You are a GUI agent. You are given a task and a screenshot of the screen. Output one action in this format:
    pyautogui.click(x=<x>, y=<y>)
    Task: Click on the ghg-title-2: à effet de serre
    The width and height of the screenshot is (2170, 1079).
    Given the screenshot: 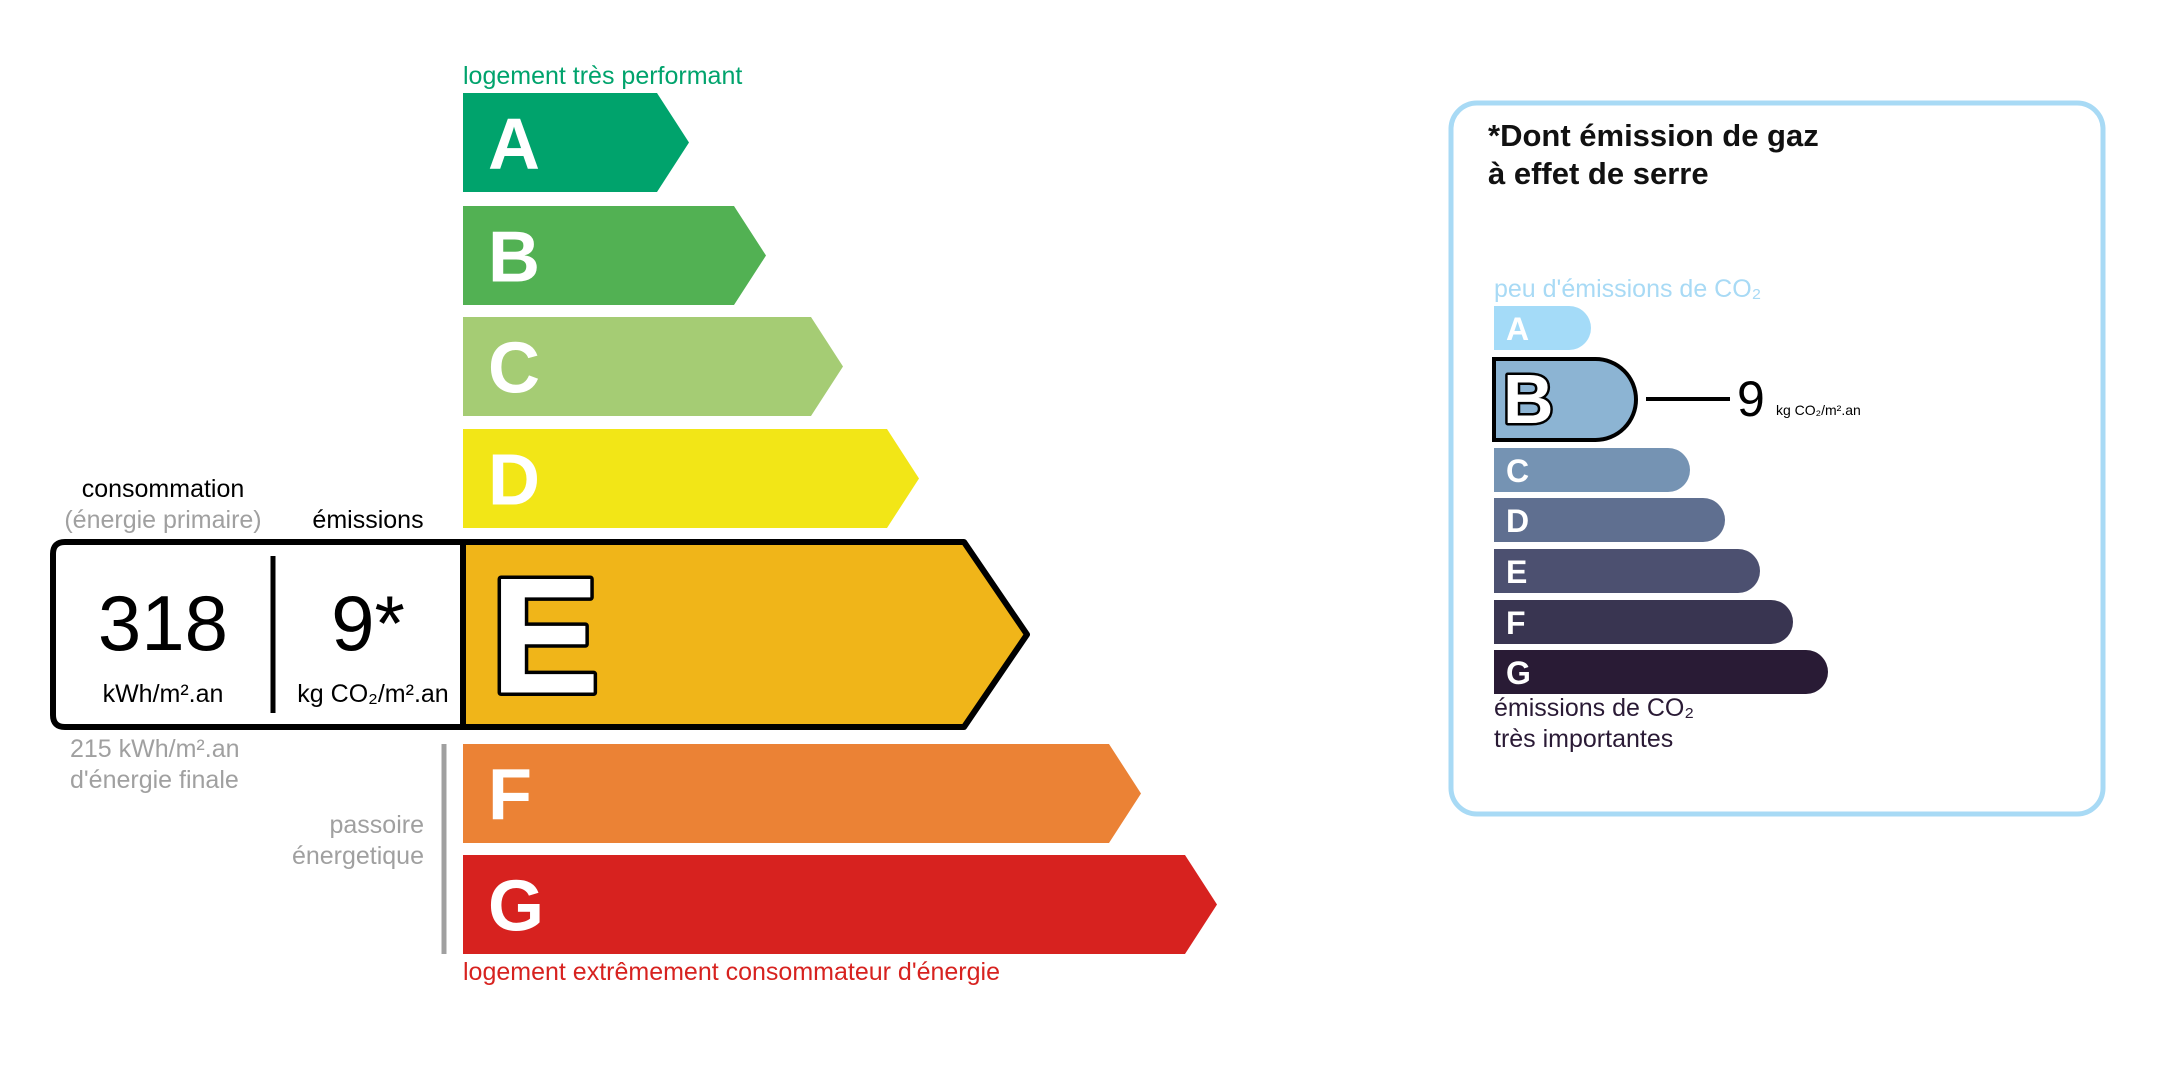 What is the action you would take?
    pyautogui.click(x=1598, y=173)
    